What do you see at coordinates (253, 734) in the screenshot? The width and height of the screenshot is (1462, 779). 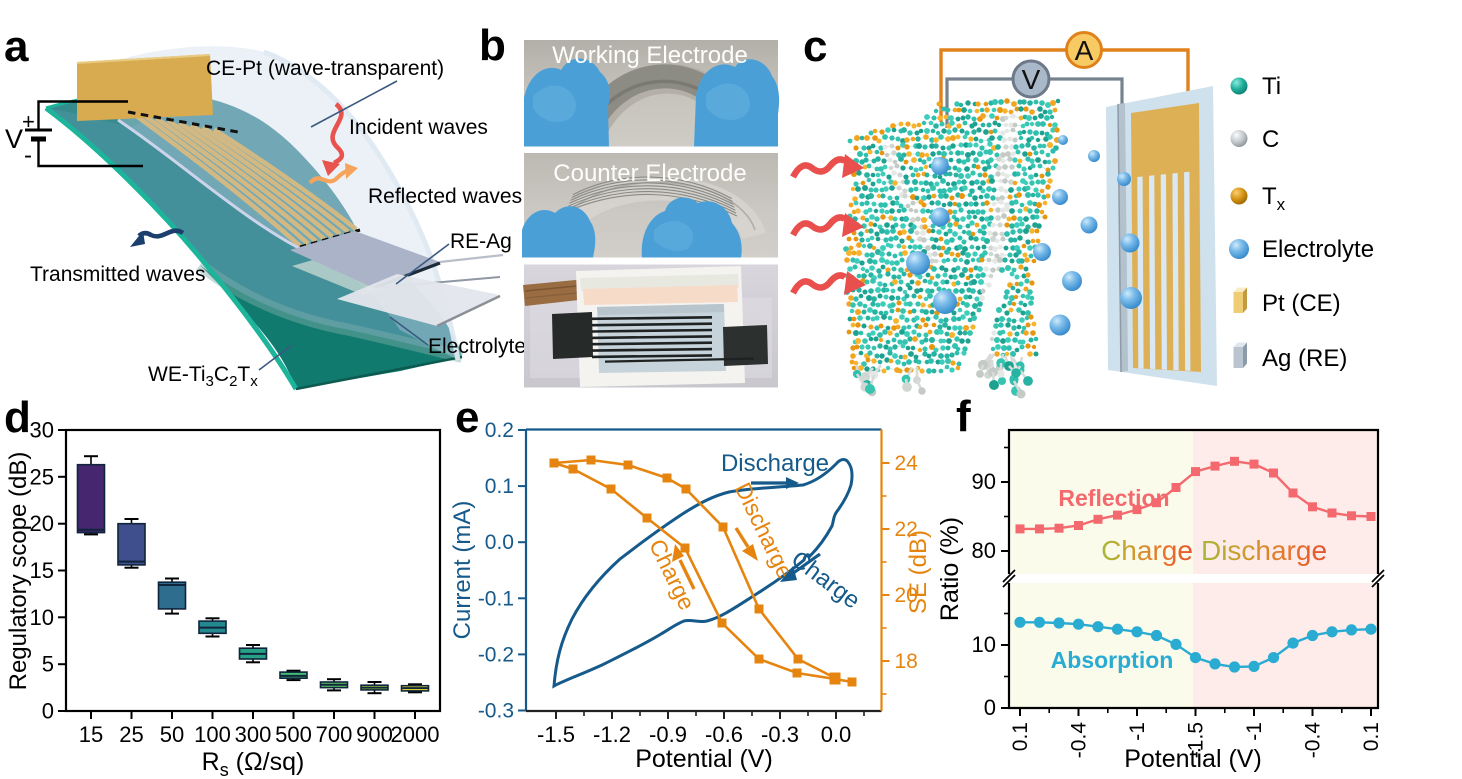 I see `svg-text: 300` at bounding box center [253, 734].